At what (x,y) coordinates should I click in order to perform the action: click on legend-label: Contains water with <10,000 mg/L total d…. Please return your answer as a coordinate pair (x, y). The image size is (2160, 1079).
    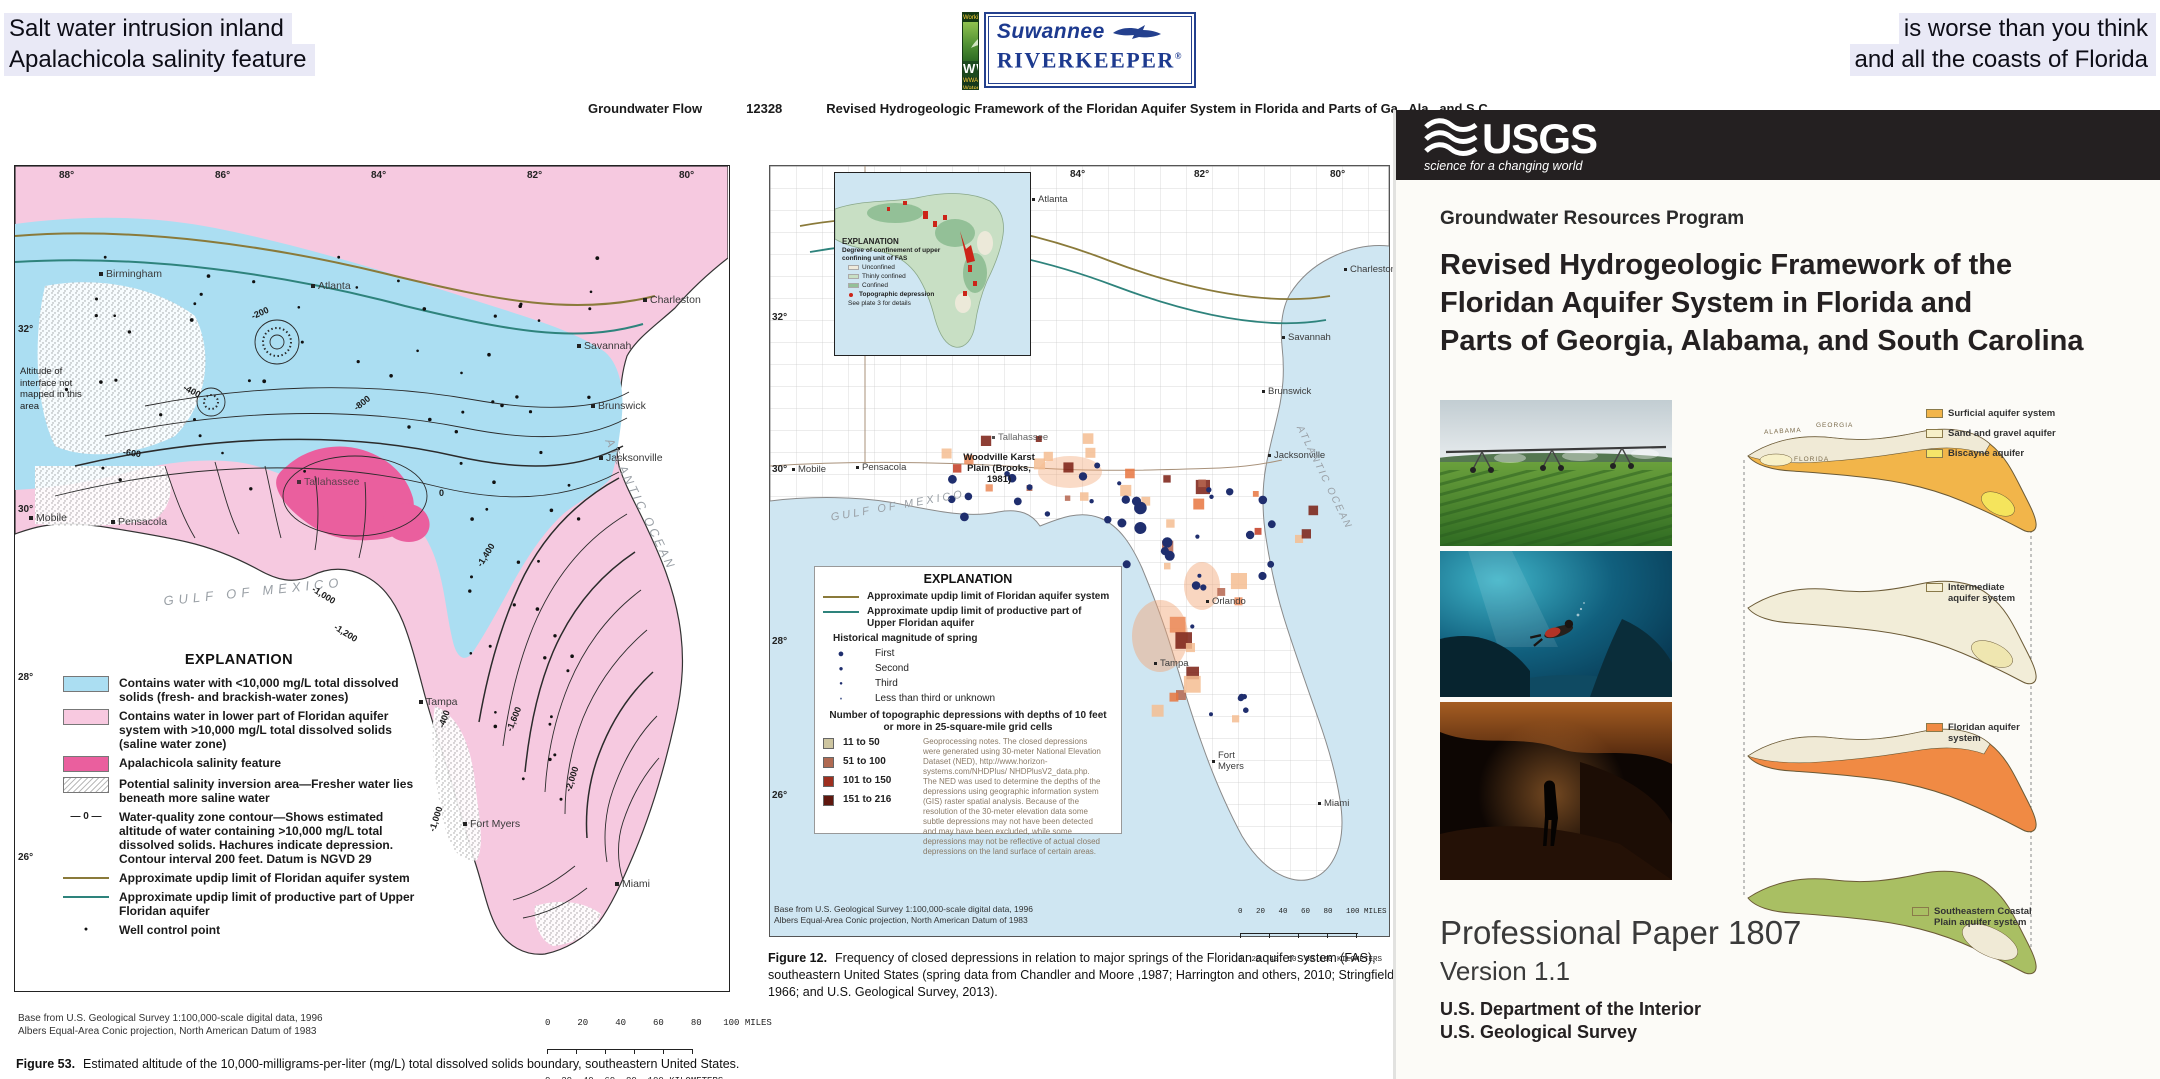
    Looking at the image, I should click on (259, 690).